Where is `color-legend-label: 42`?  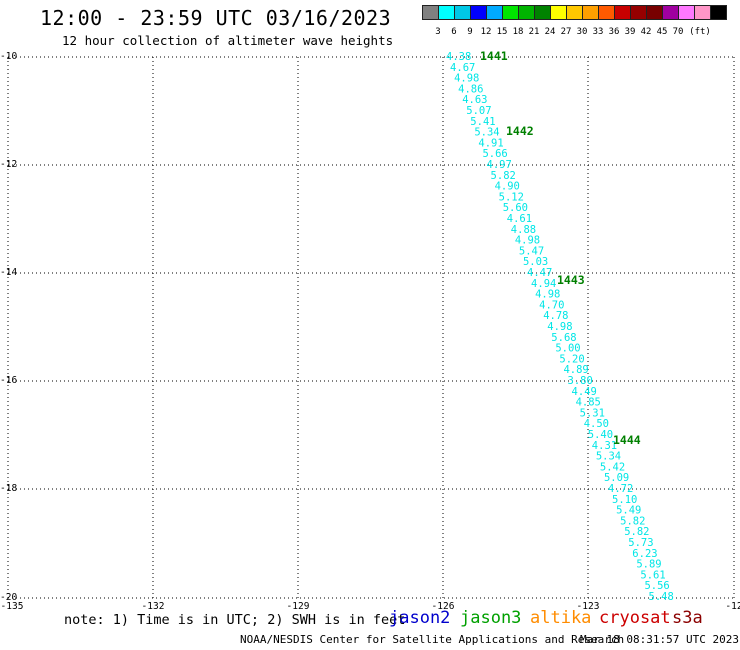
color-legend-label: 42 is located at coordinates (646, 32).